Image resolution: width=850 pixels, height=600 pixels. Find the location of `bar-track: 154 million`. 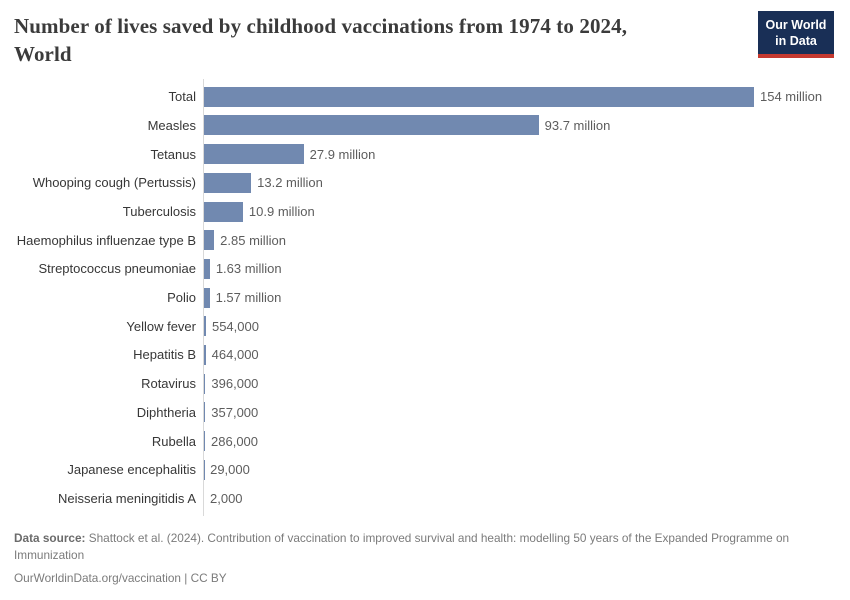

bar-track: 154 million is located at coordinates (519, 96).